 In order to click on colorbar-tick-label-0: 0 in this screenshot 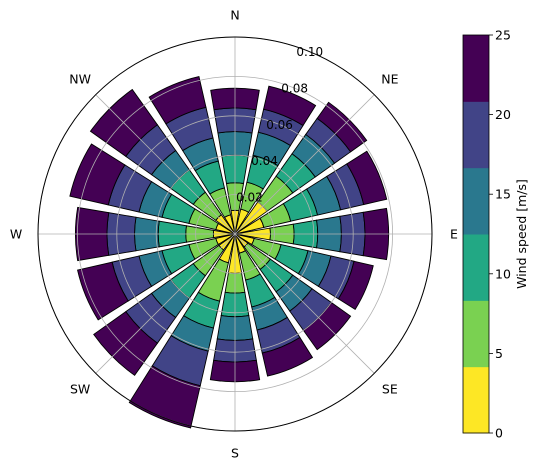, I will do `click(499, 433)`.